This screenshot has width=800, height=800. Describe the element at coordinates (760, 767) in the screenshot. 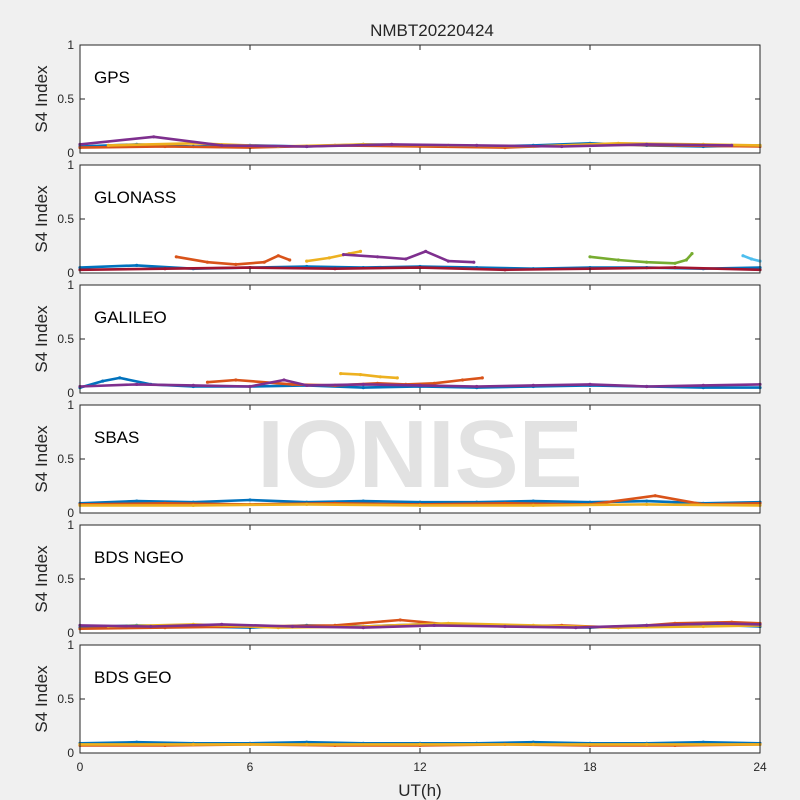

I see `x-tick-label: 24` at that location.